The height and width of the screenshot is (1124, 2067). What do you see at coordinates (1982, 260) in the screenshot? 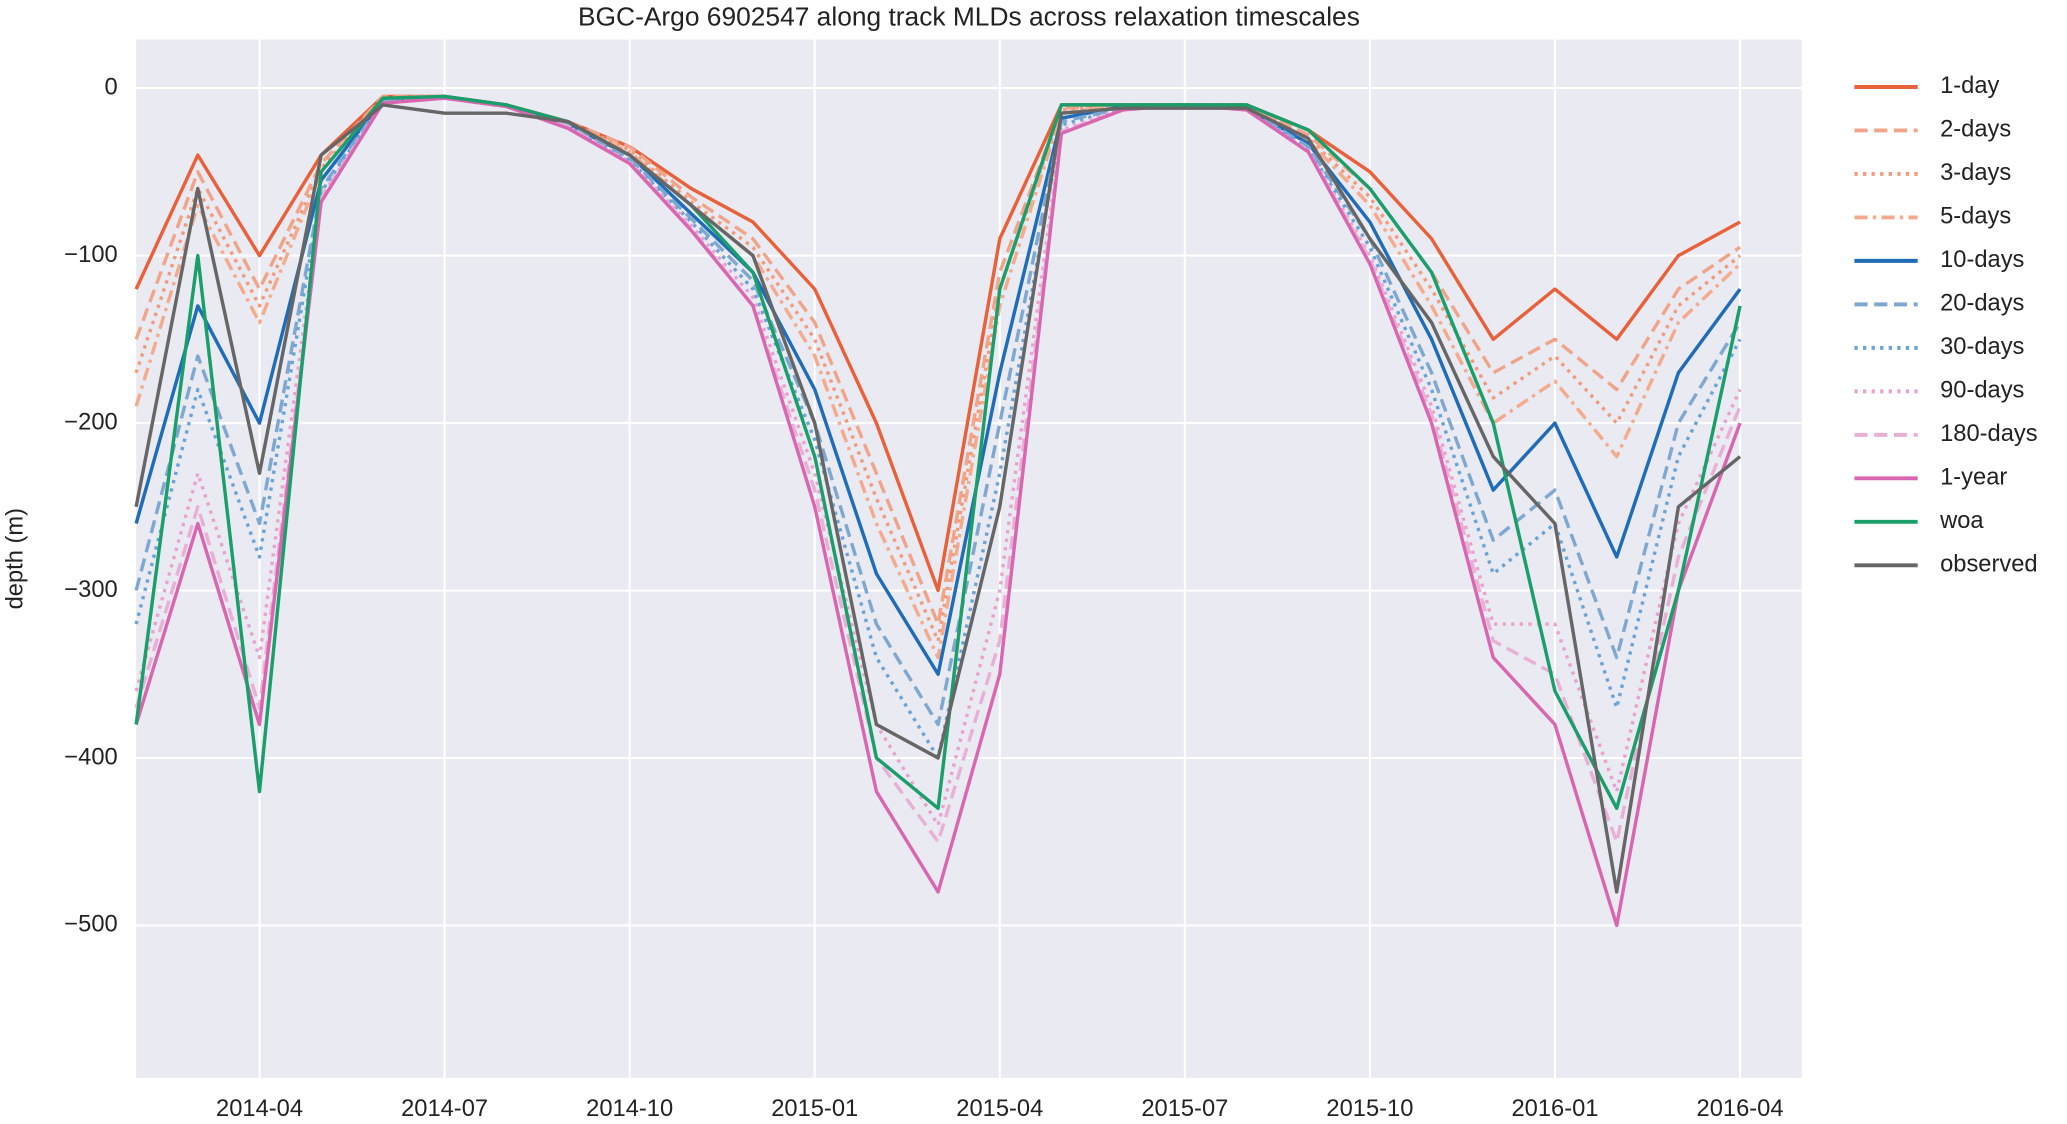
I see `legend-label: 10-days` at bounding box center [1982, 260].